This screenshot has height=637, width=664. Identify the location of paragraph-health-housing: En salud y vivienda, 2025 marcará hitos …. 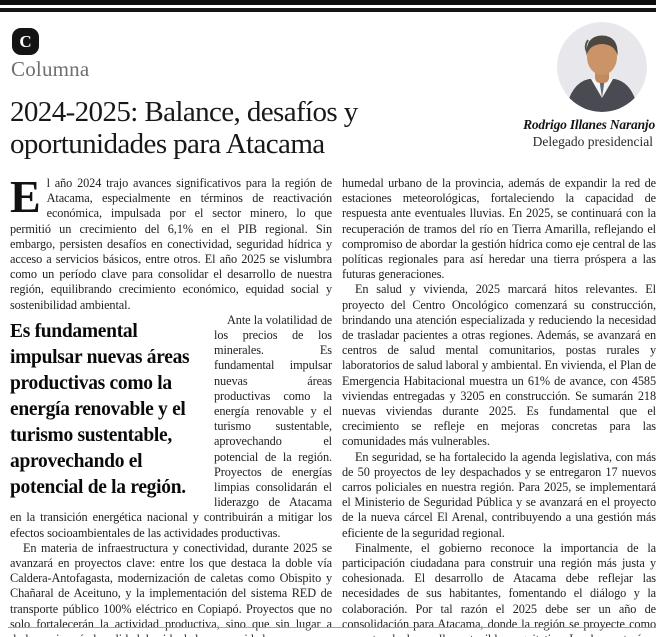
(499, 365).